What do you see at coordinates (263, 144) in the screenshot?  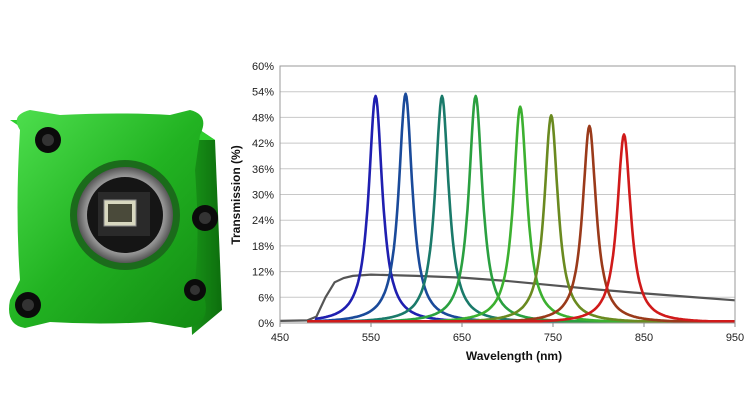 I see `y-tick-label: 42%` at bounding box center [263, 144].